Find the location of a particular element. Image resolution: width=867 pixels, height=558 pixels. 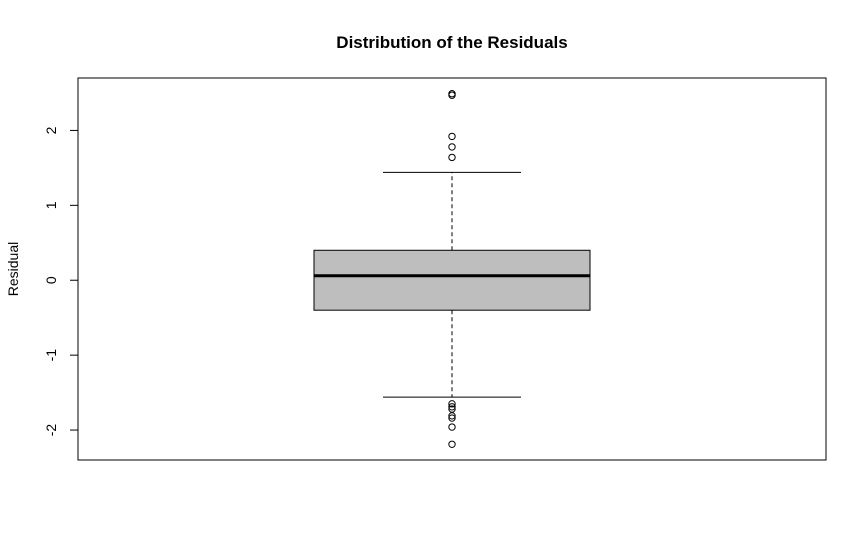

boxplot is located at coordinates (452, 284).